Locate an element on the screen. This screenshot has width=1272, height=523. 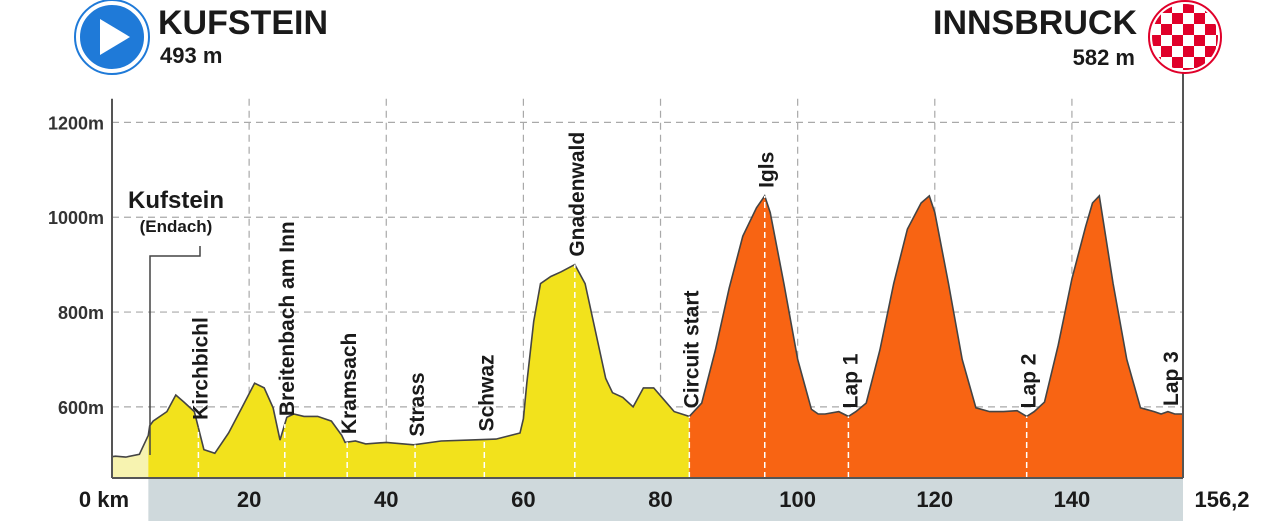
x-tick-label: 0 km is located at coordinates (104, 499).